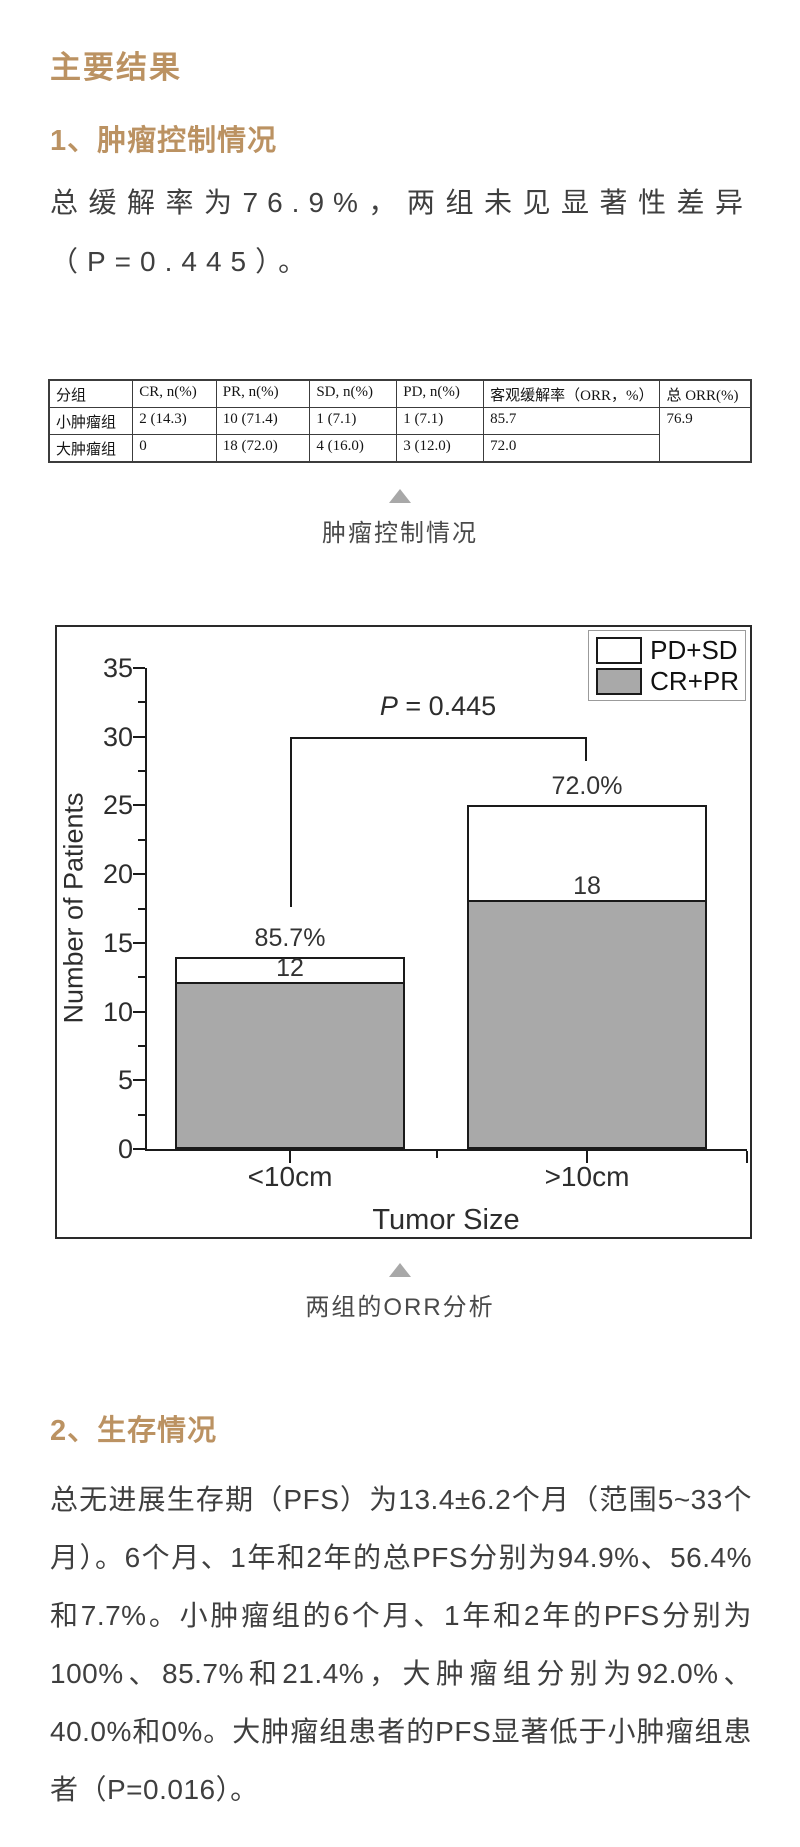 The image size is (800, 1847). What do you see at coordinates (705, 393) in the screenshot?
I see `col-header-total-orr: 总 ORR(%)` at bounding box center [705, 393].